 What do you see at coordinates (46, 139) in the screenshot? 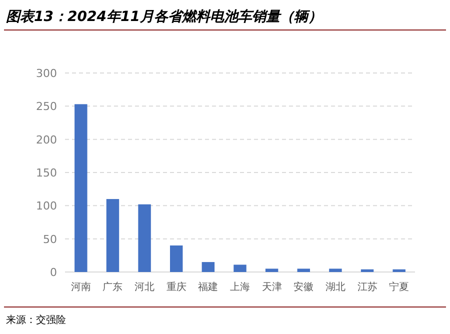
I see `y-tick-label: 200` at bounding box center [46, 139].